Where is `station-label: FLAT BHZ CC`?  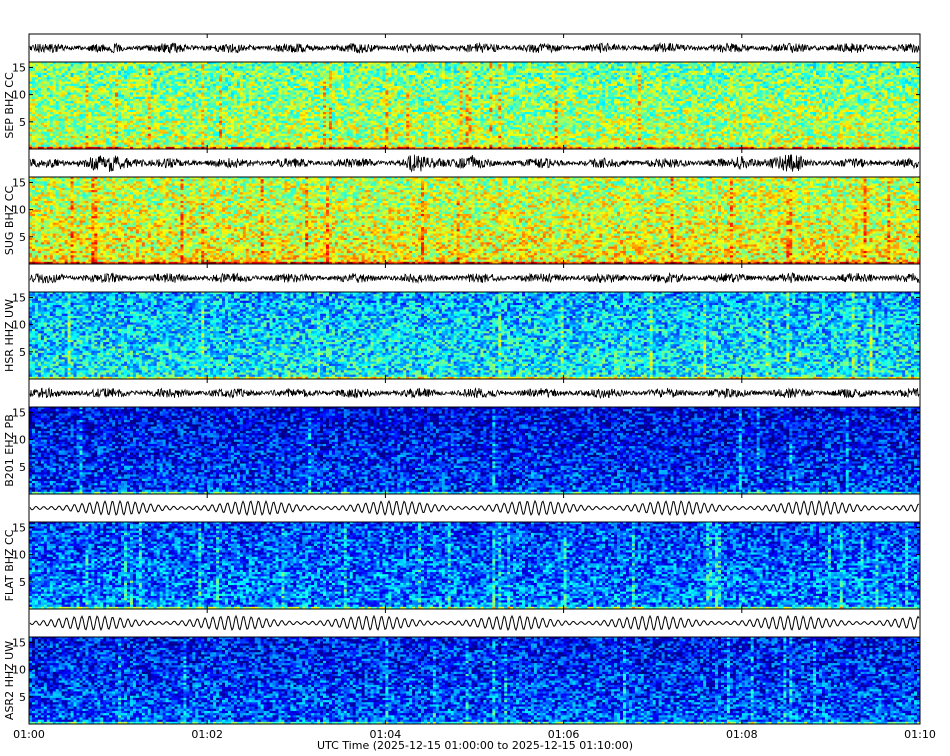
station-label: FLAT BHZ CC is located at coordinates (9, 565).